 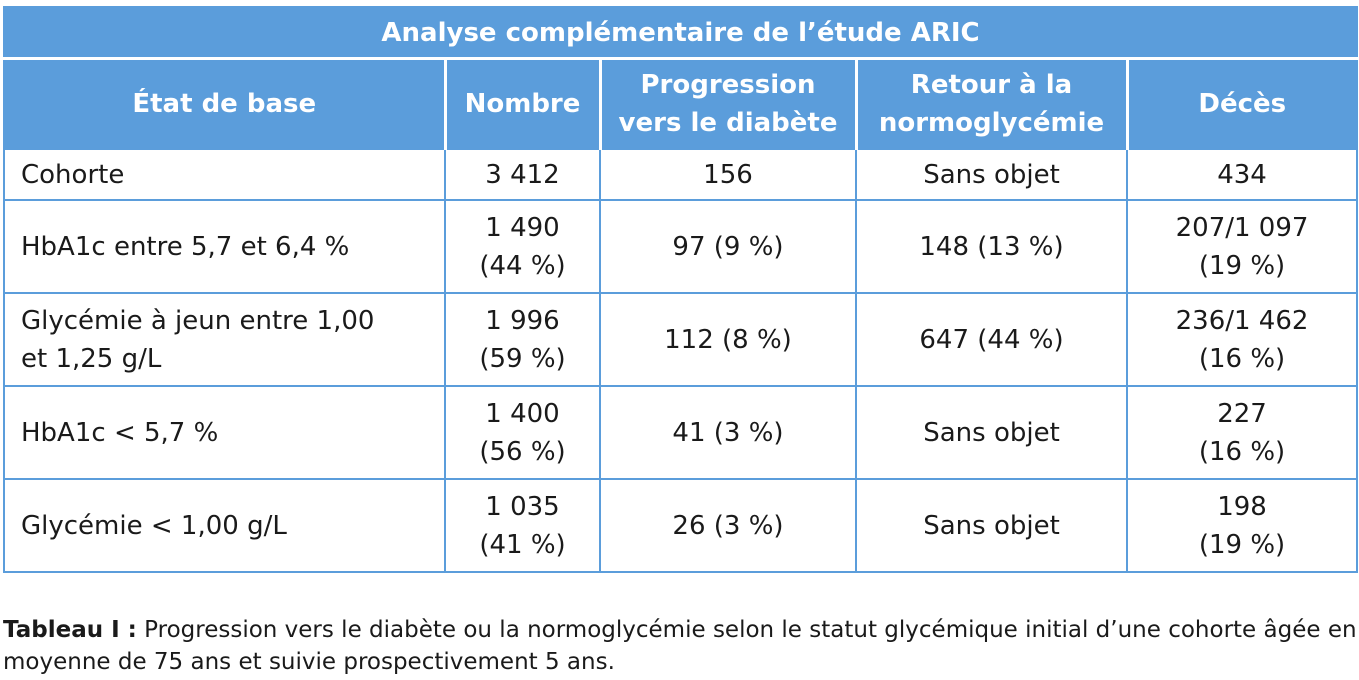 I want to click on cell-nombre: 1 490 (44 %), so click(x=522, y=246).